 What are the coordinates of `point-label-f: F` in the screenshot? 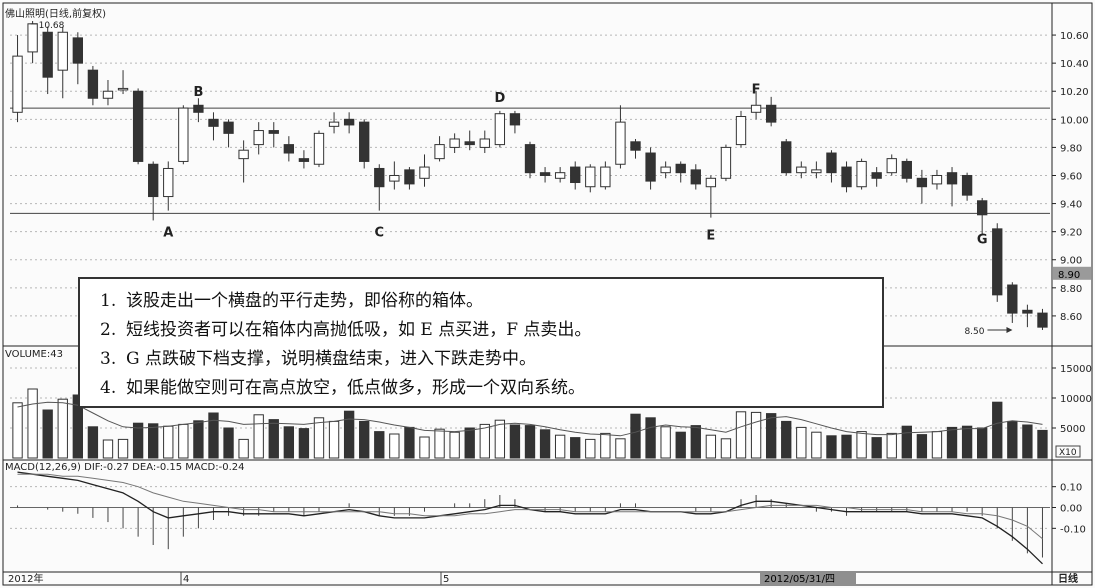 It's located at (756, 89).